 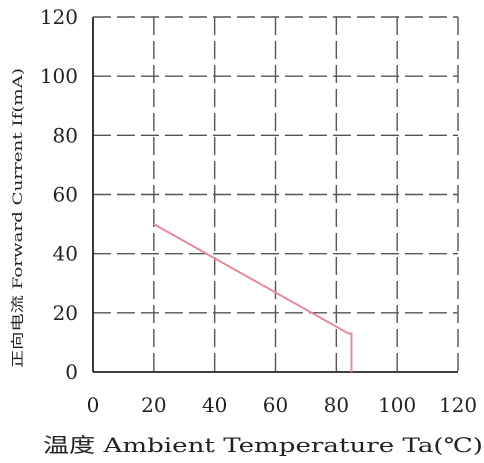 What do you see at coordinates (59, 17) in the screenshot?
I see `y-tick-label-6: 120` at bounding box center [59, 17].